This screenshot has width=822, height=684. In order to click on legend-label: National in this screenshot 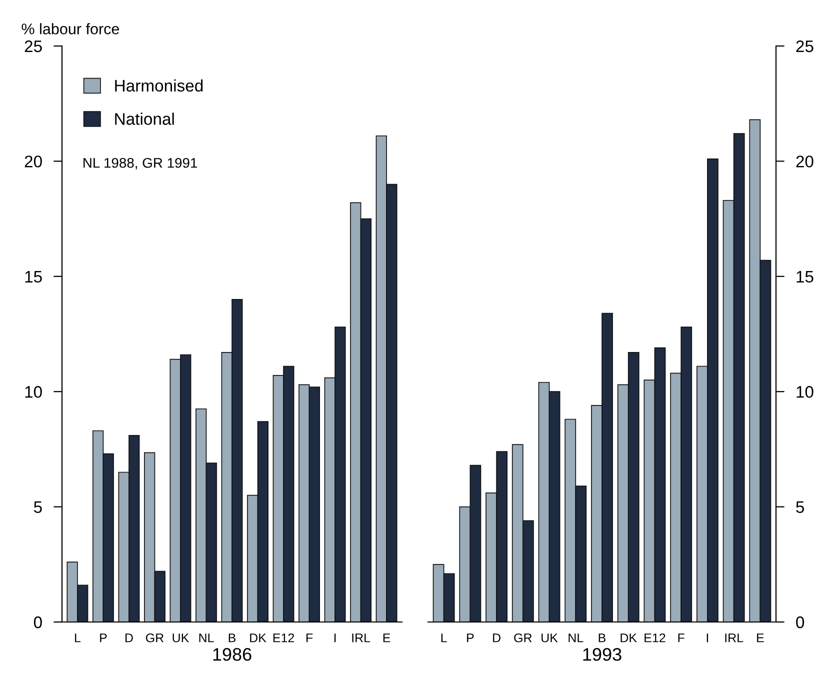, I will do `click(144, 118)`.